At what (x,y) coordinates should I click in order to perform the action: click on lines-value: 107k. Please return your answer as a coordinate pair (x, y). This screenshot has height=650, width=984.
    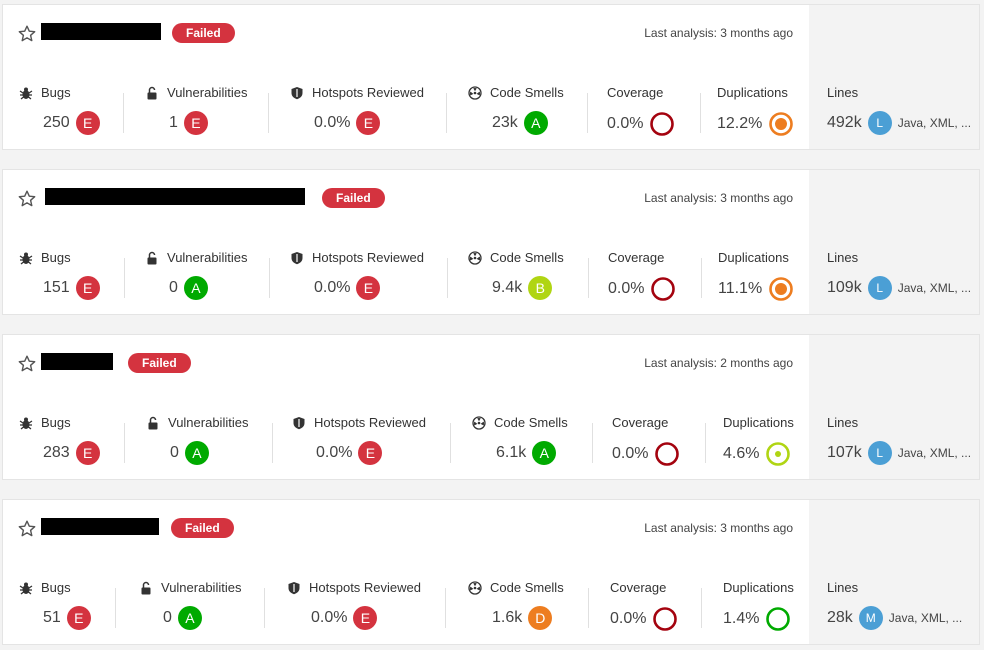
    Looking at the image, I should click on (844, 452).